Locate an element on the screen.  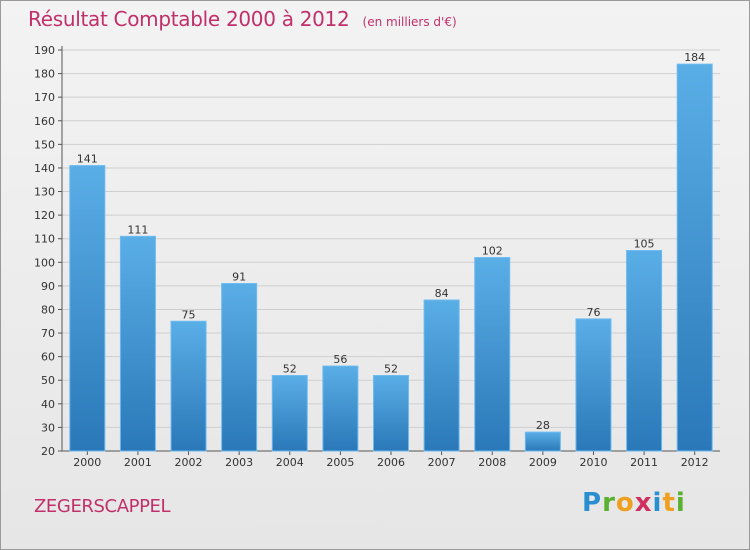
y-tick-label: 20 is located at coordinates (48, 451).